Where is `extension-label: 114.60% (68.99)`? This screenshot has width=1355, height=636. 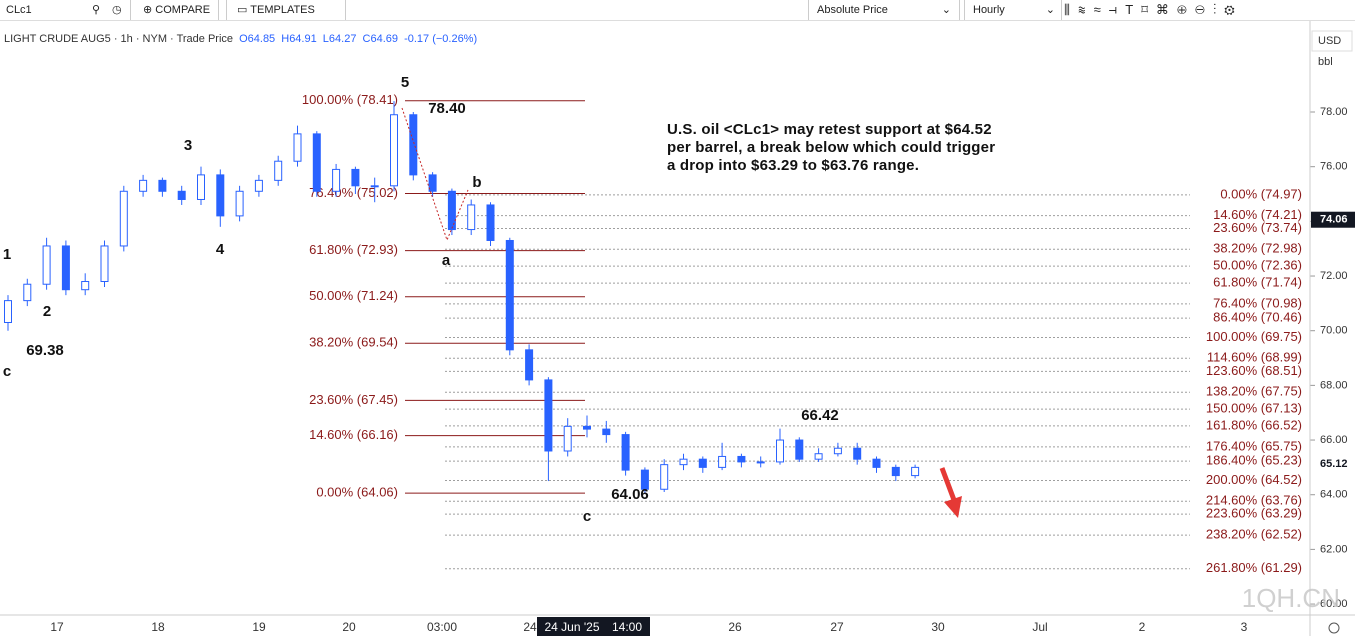 extension-label: 114.60% (68.99) is located at coordinates (1254, 357).